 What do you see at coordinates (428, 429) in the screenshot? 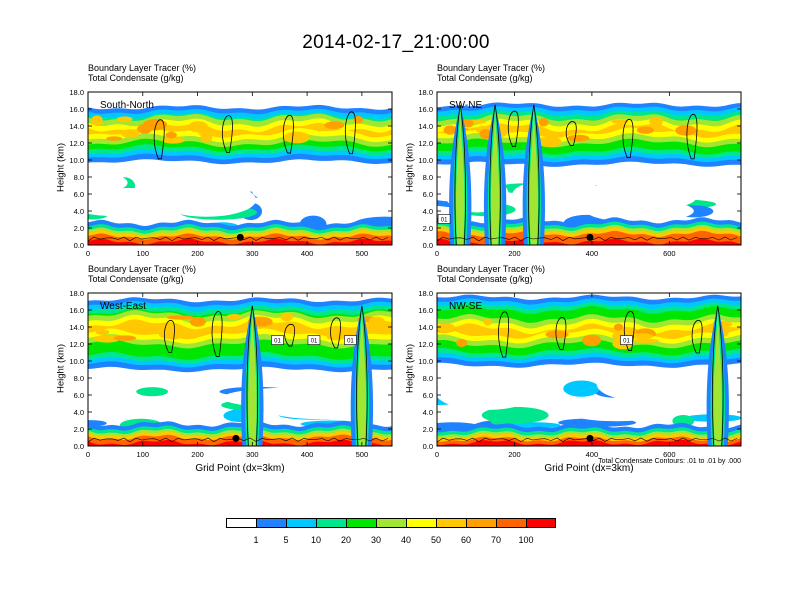
I see `y-tick-label: 2.0` at bounding box center [428, 429].